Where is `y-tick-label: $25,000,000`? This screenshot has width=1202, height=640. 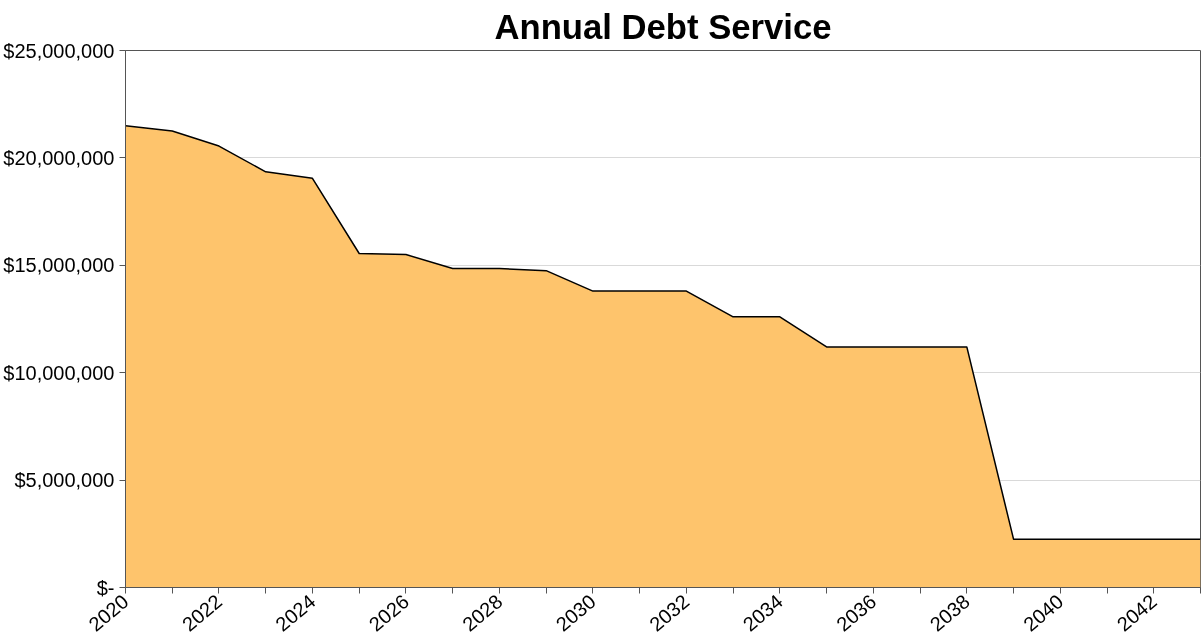
y-tick-label: $25,000,000 is located at coordinates (59, 50).